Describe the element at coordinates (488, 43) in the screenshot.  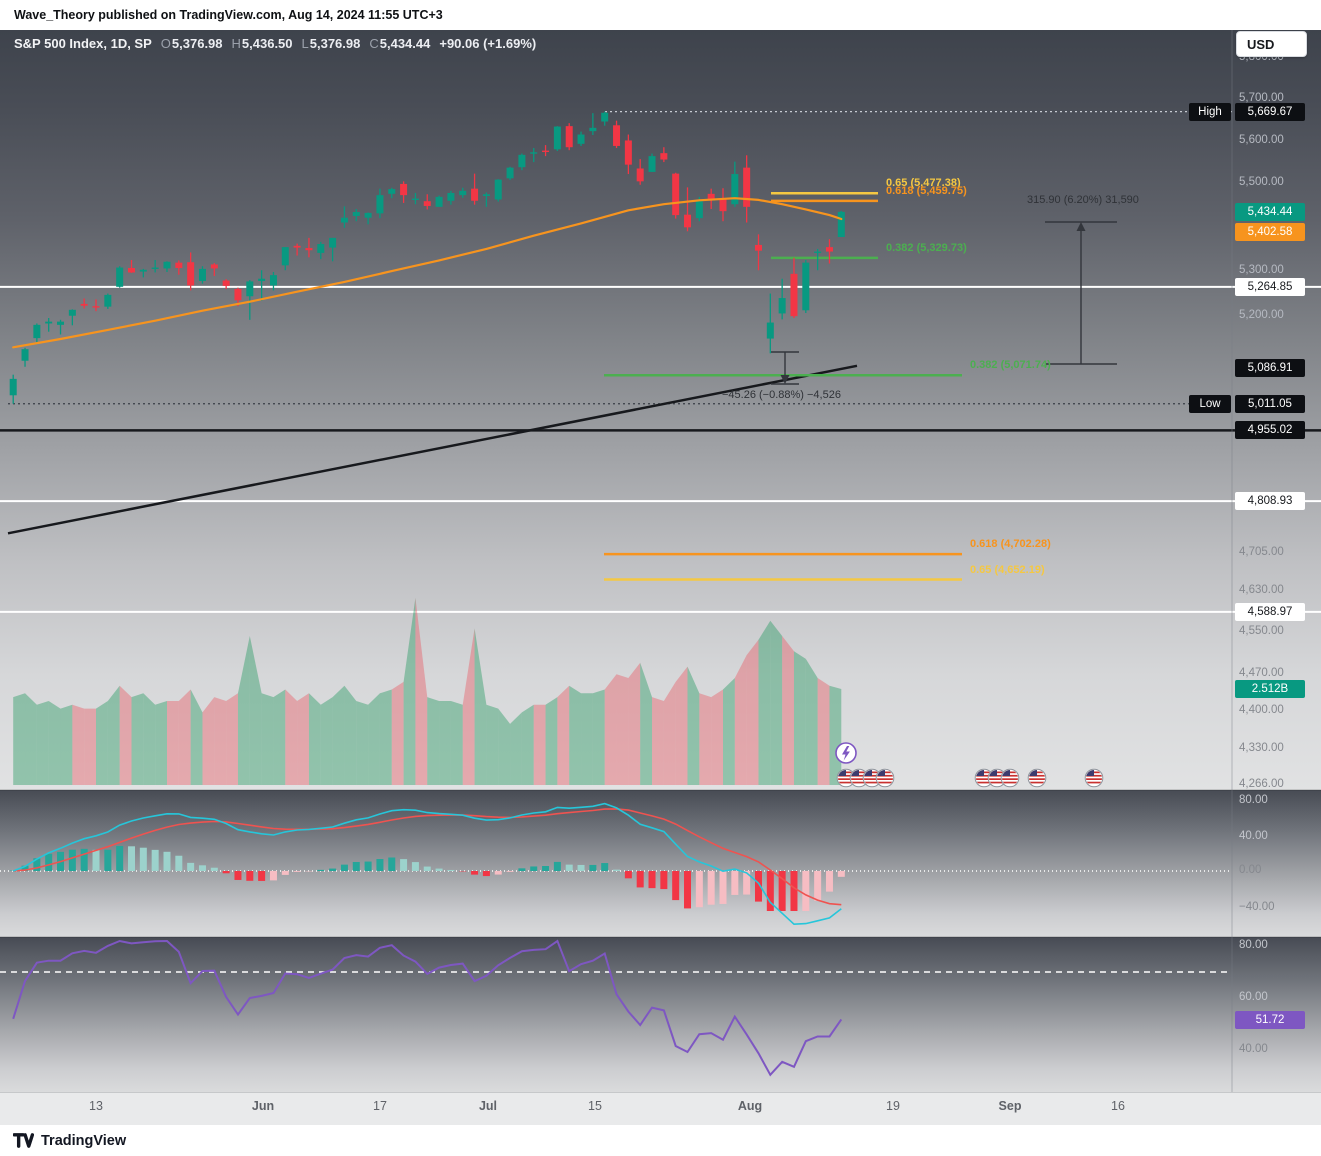
I see `change-value: +90.06 (+1.69%)` at that location.